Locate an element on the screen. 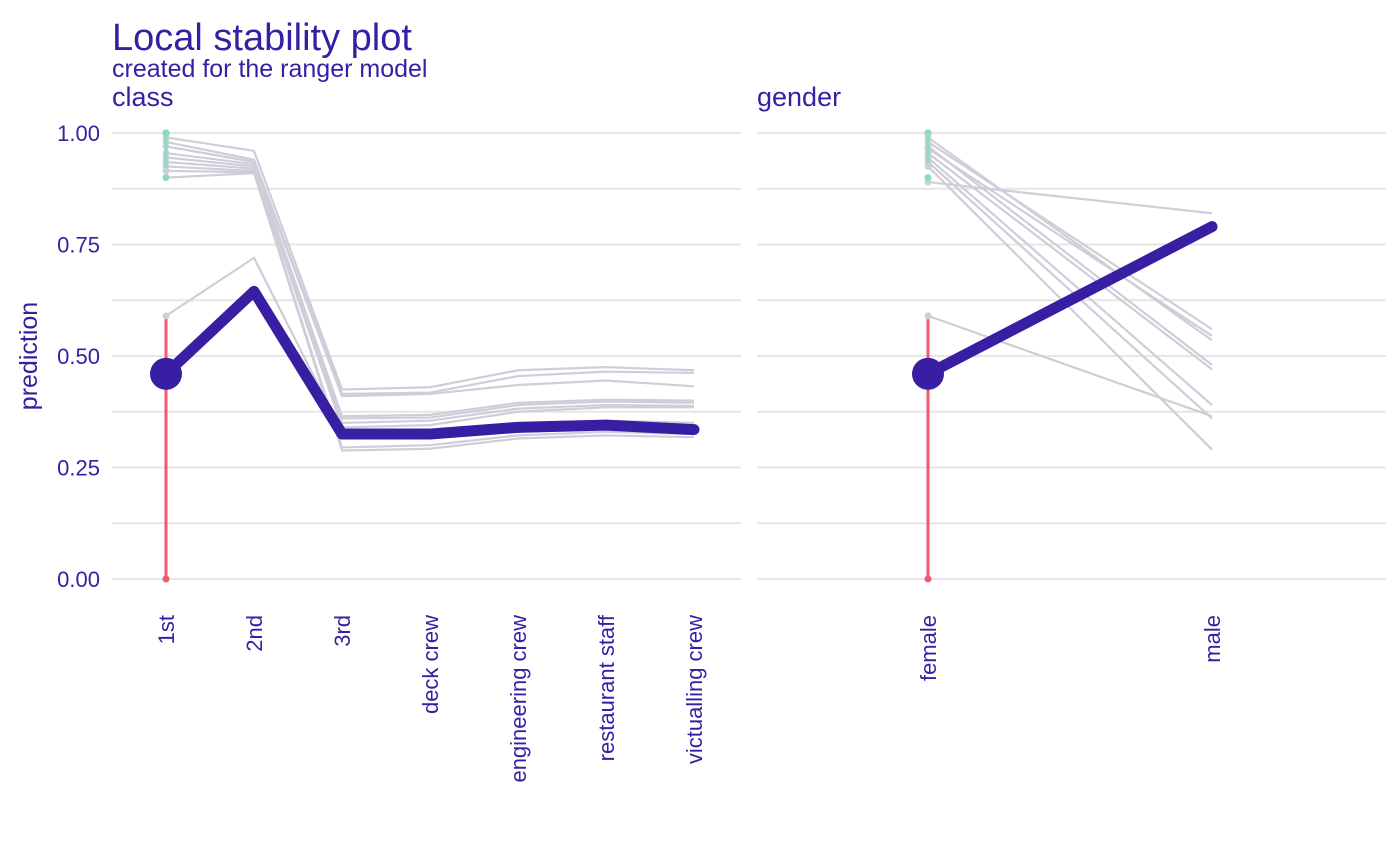 The width and height of the screenshot is (1400, 866). chart-subtitle: created for the ranger model is located at coordinates (269, 69).